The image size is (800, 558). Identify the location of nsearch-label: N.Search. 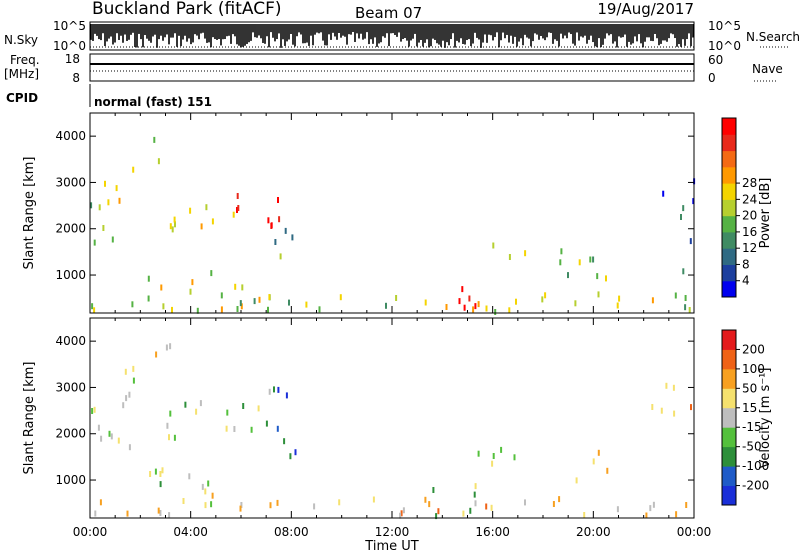
(773, 37).